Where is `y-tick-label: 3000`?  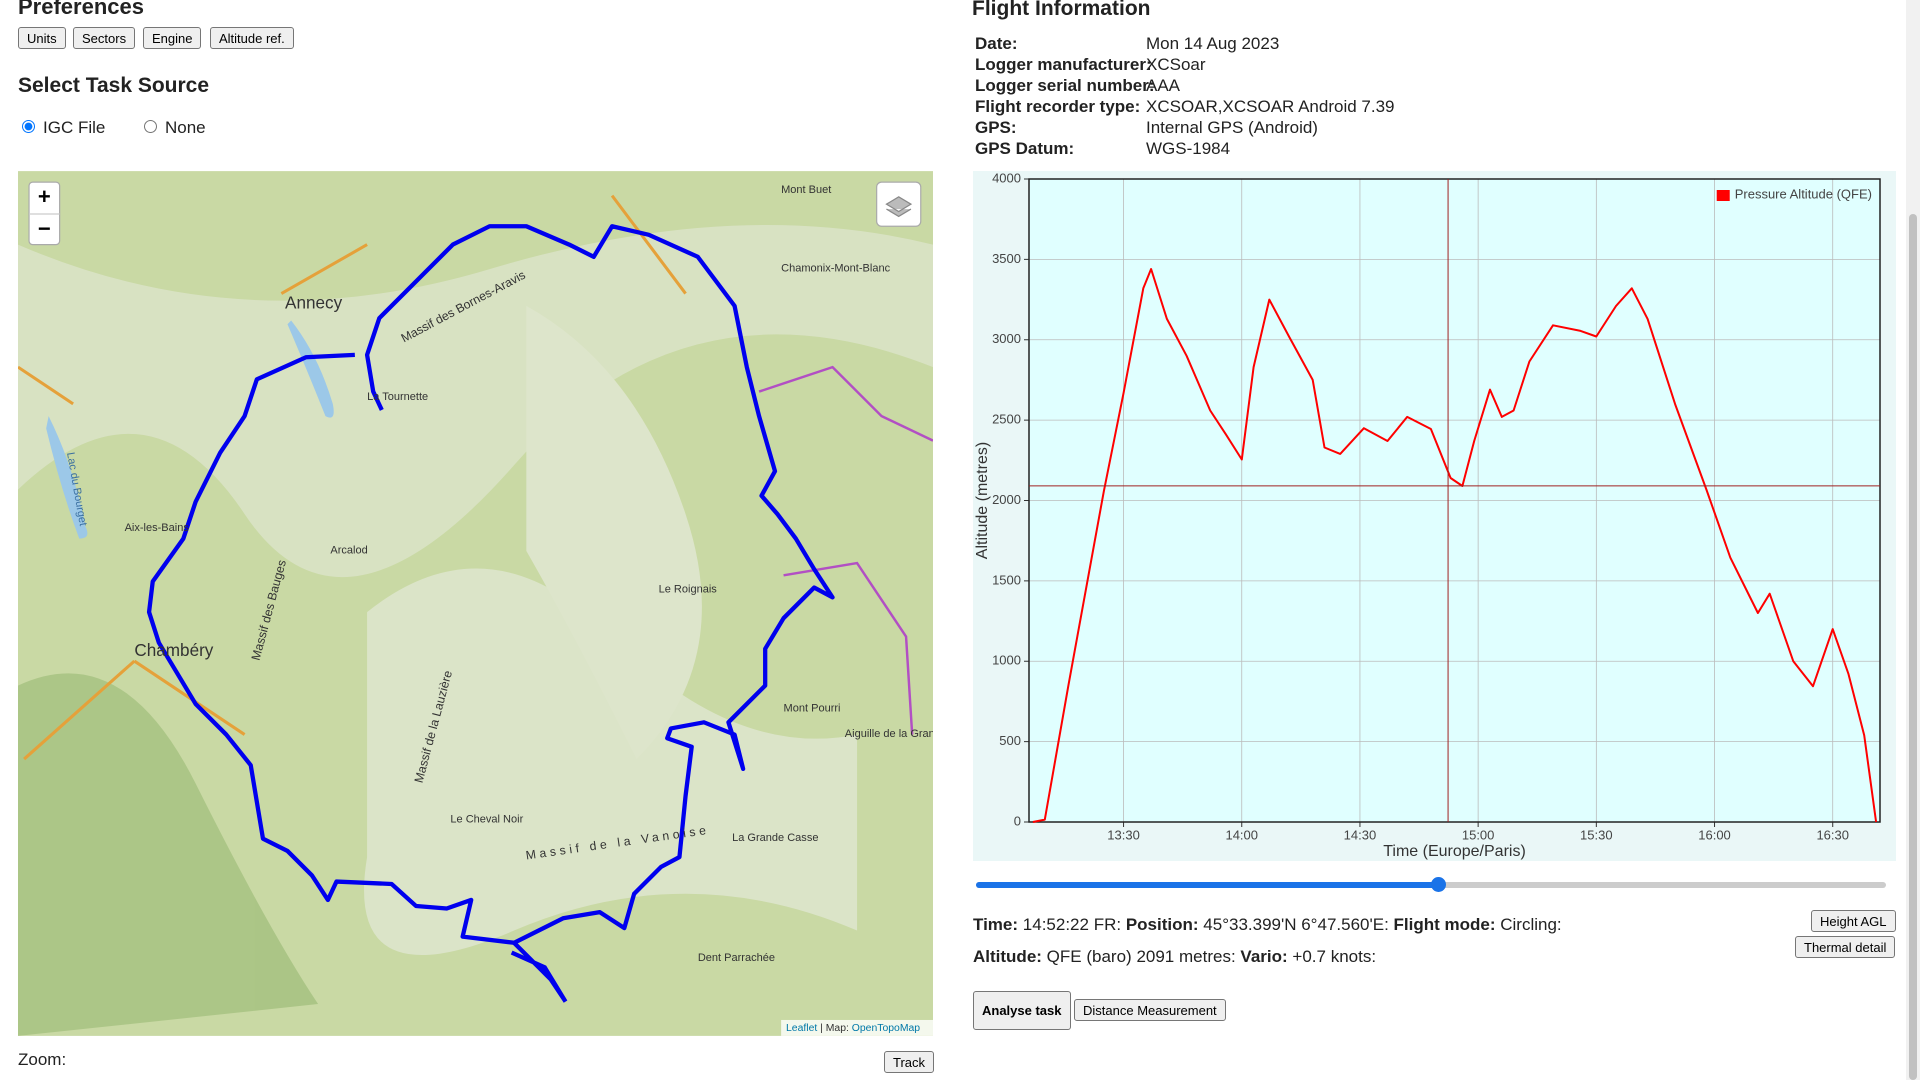
y-tick-label: 3000 is located at coordinates (1006, 338).